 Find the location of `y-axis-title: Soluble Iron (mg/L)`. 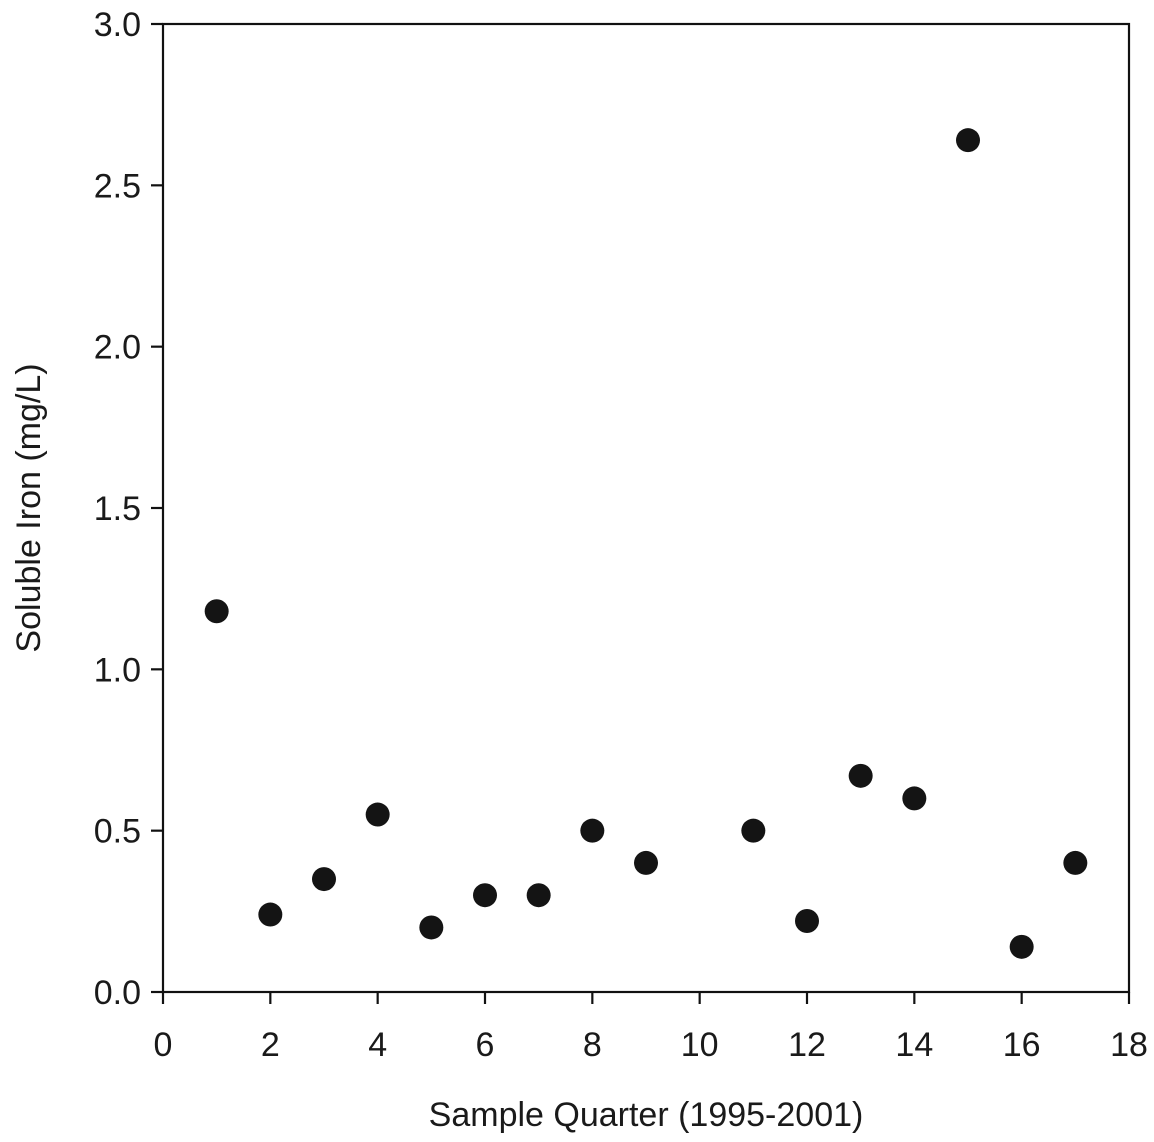

y-axis-title: Soluble Iron (mg/L) is located at coordinates (29, 507).